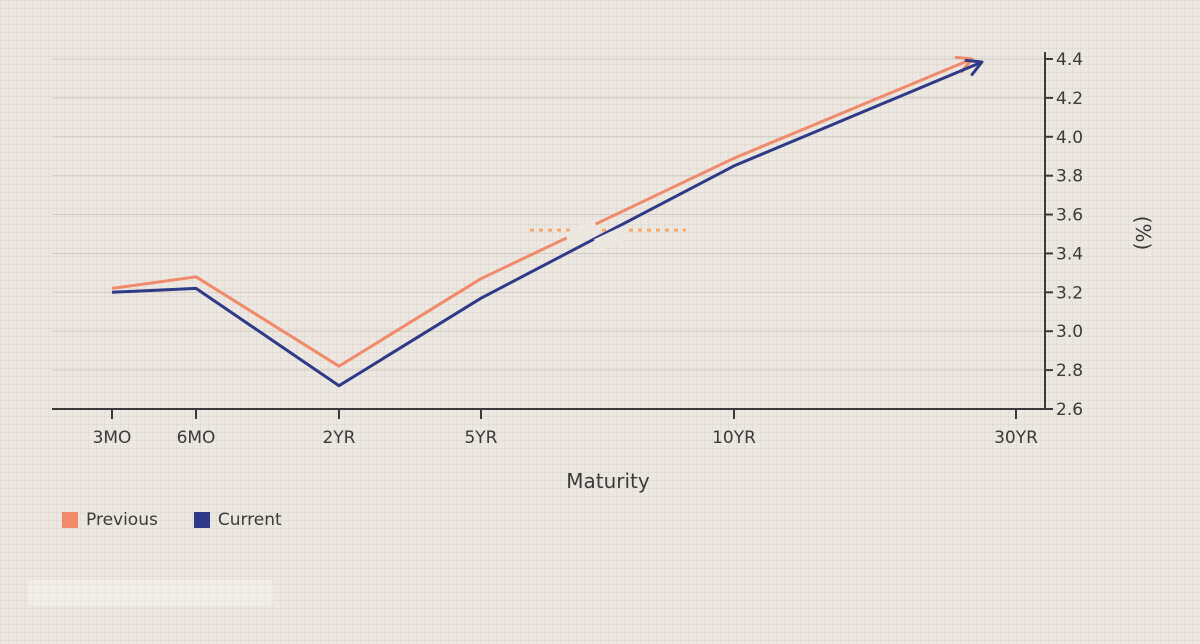 Image resolution: width=1200 pixels, height=644 pixels. What do you see at coordinates (172, 520) in the screenshot?
I see `legend: Previous Current` at bounding box center [172, 520].